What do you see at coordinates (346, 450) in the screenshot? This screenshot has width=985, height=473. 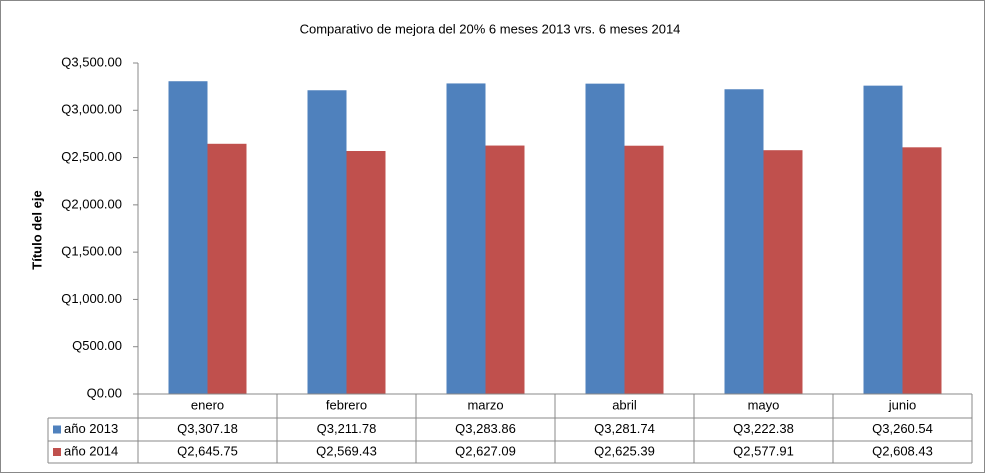 I see `table-value: Q2,569.43` at bounding box center [346, 450].